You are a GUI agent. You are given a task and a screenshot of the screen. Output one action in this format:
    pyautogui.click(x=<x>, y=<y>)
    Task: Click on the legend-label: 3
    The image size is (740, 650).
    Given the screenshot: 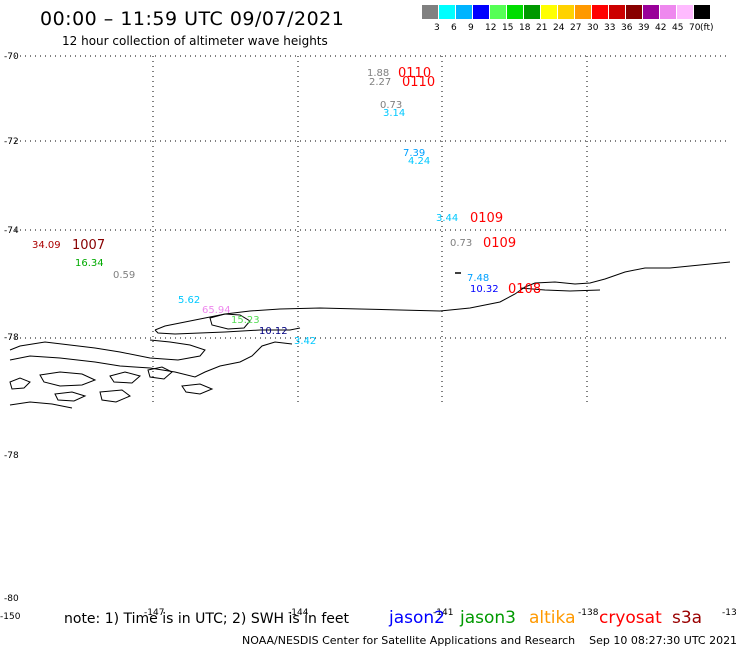 What is the action you would take?
    pyautogui.click(x=437, y=28)
    